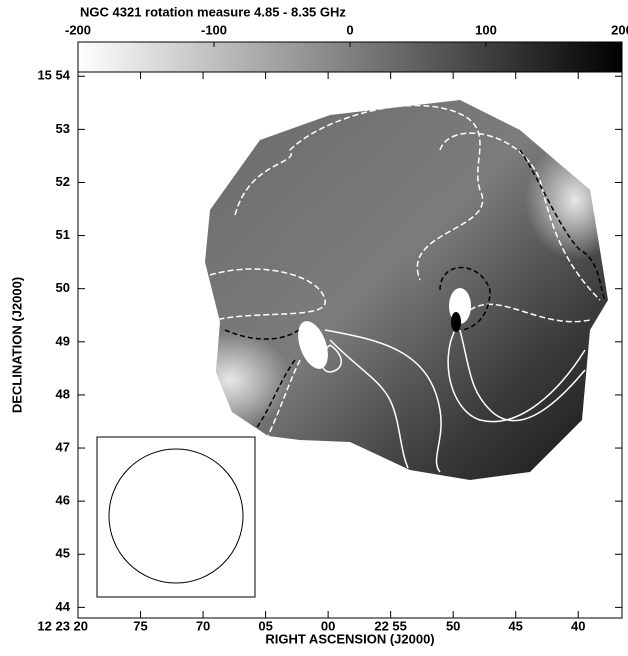 Image resolution: width=628 pixels, height=656 pixels. What do you see at coordinates (63, 446) in the screenshot?
I see `y-tick-label: 47` at bounding box center [63, 446].